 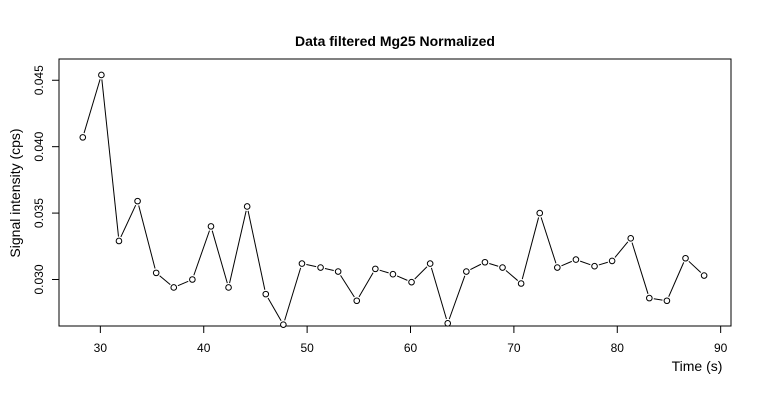 What do you see at coordinates (204, 348) in the screenshot?
I see `x-tick-label: 40` at bounding box center [204, 348].